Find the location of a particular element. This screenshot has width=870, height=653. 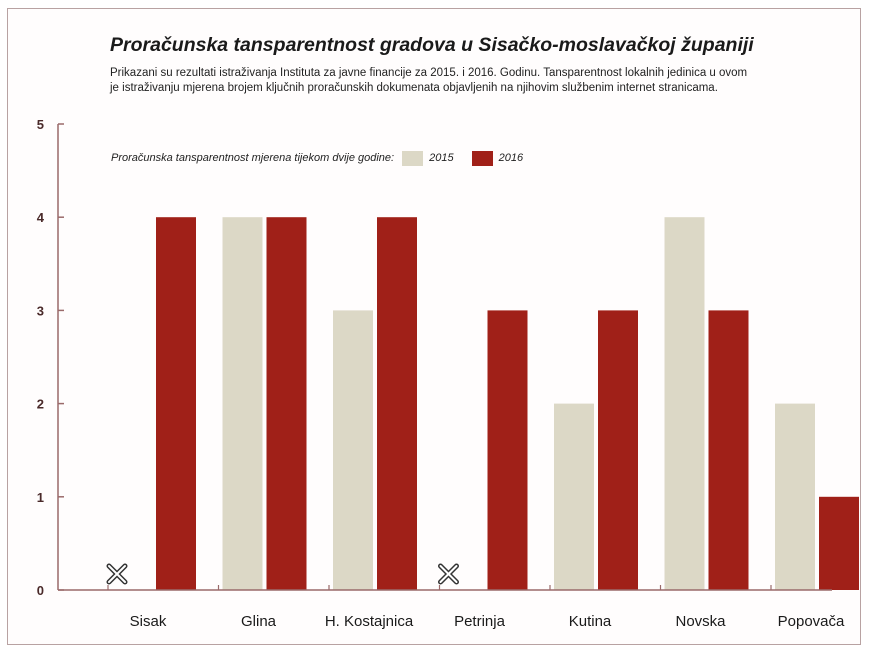

bar-2015-glina is located at coordinates (242, 403).